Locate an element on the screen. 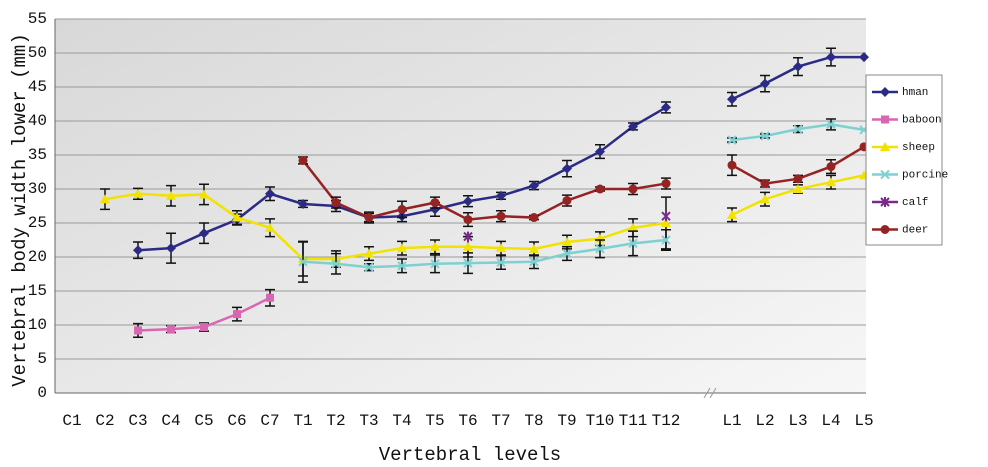  y-tick-label: 10 is located at coordinates (37, 325).